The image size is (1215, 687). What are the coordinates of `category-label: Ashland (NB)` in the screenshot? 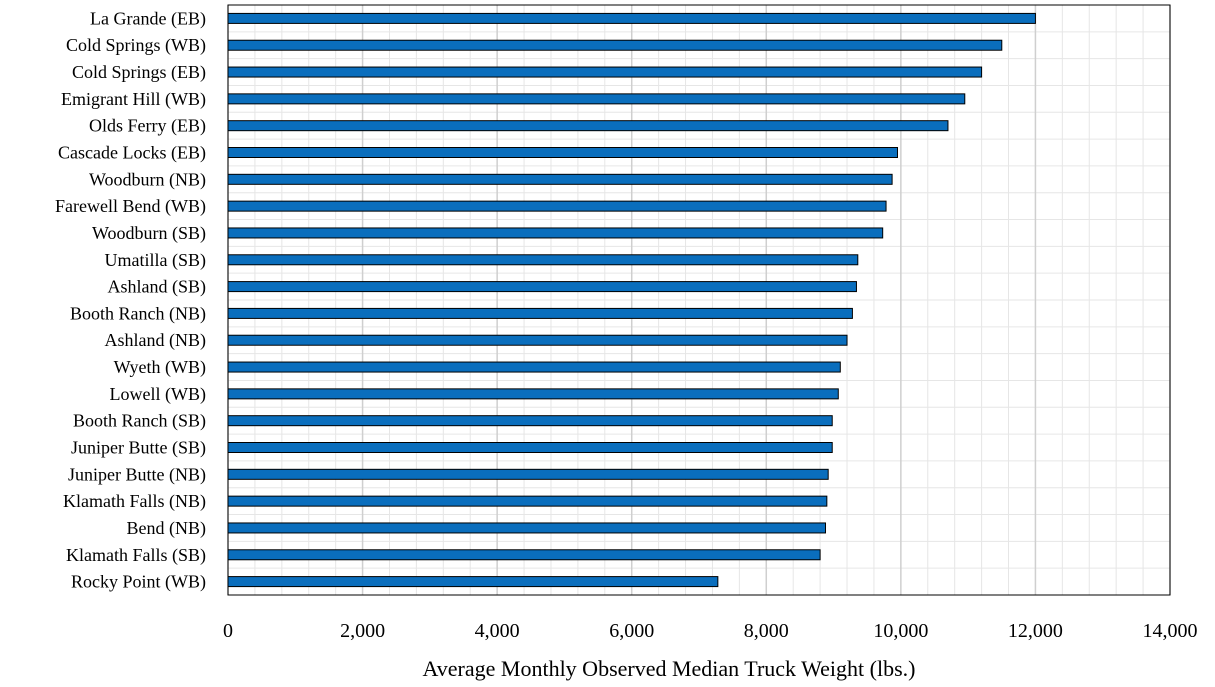 It's located at (156, 340).